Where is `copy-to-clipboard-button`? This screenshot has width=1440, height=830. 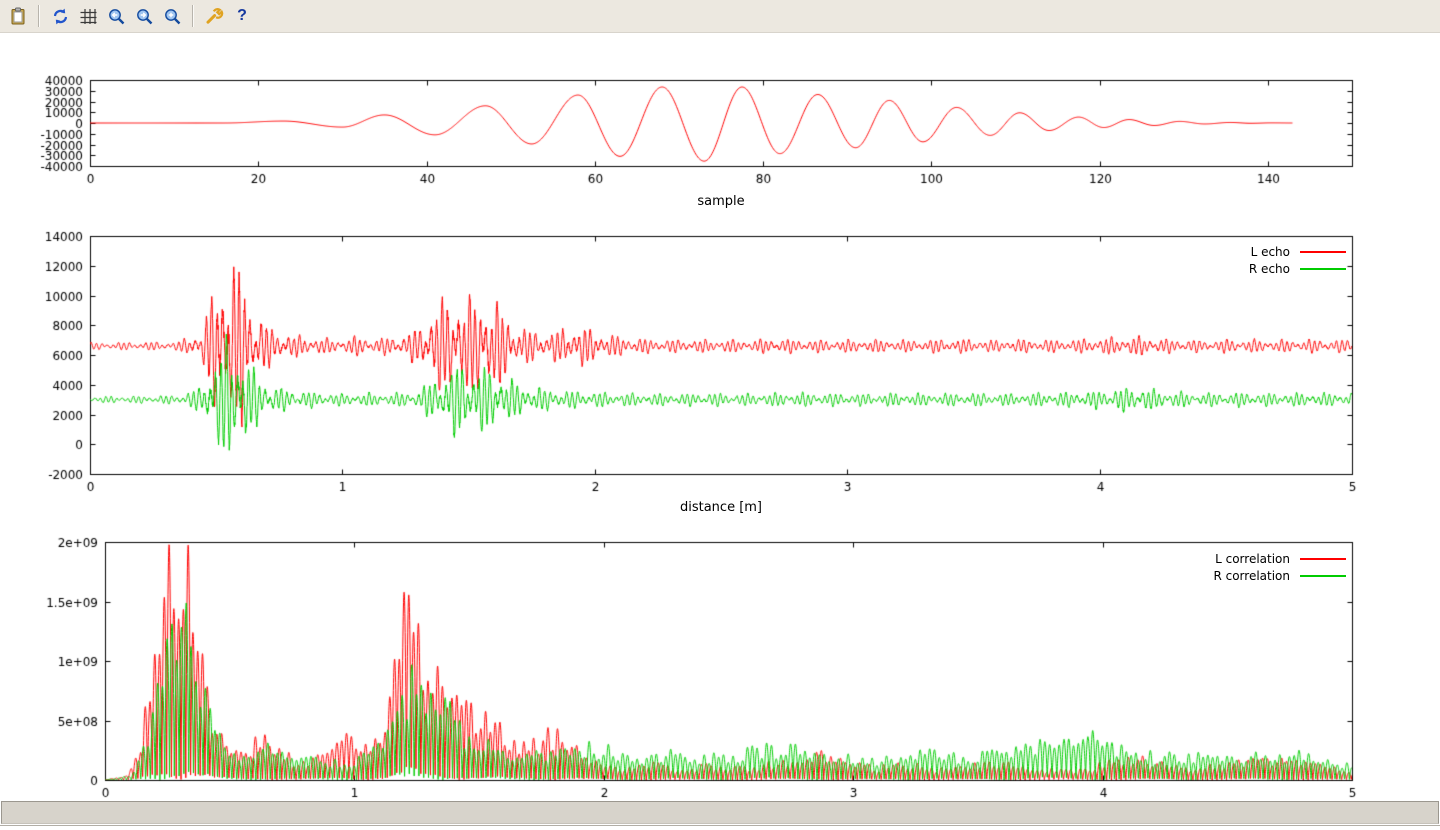 copy-to-clipboard-button is located at coordinates (18, 16).